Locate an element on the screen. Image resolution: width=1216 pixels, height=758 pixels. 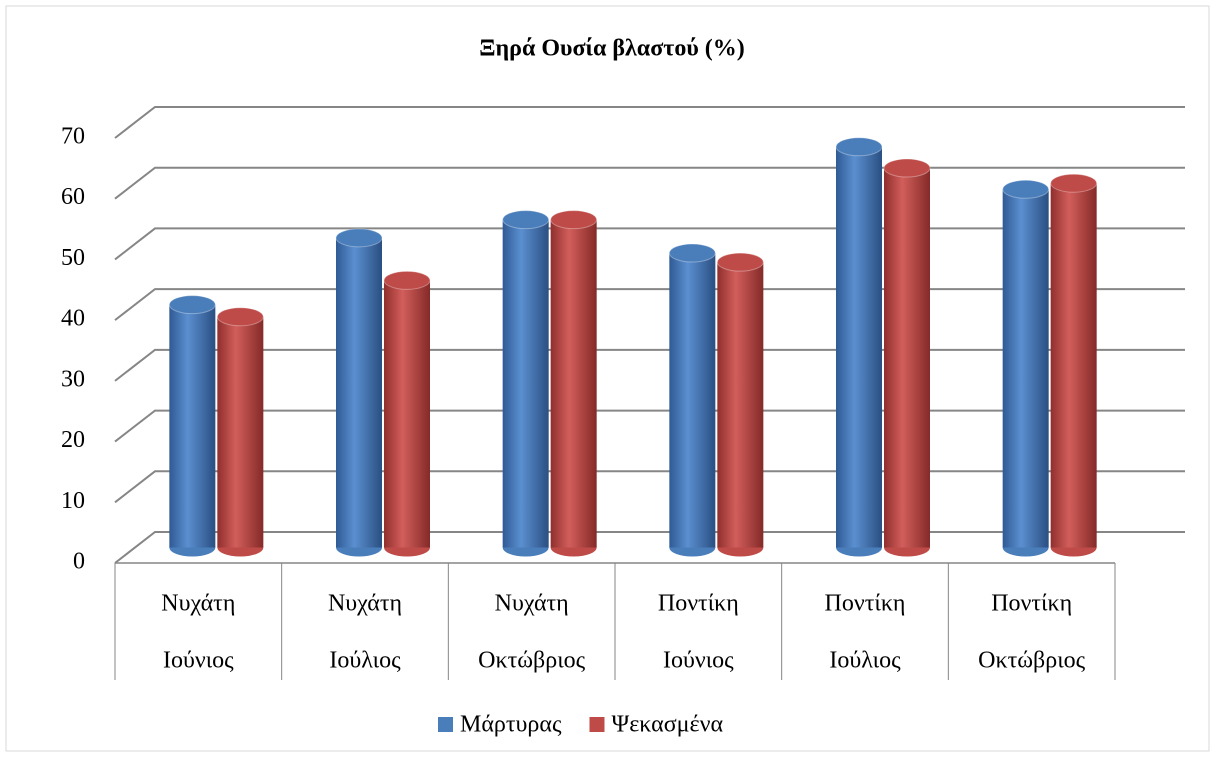
y-tick-label: 60 is located at coordinates (73, 197).